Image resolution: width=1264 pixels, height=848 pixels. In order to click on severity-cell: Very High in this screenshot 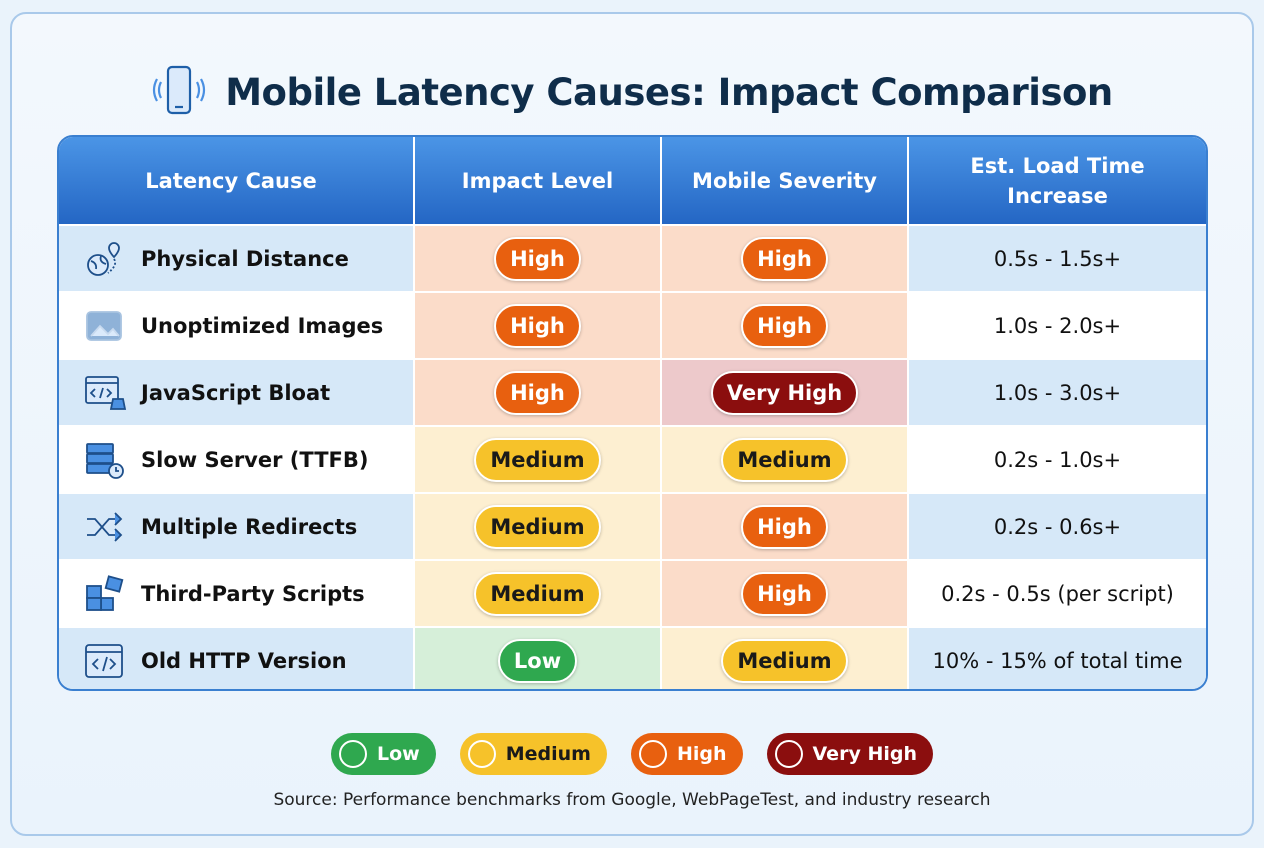, I will do `click(783, 392)`.